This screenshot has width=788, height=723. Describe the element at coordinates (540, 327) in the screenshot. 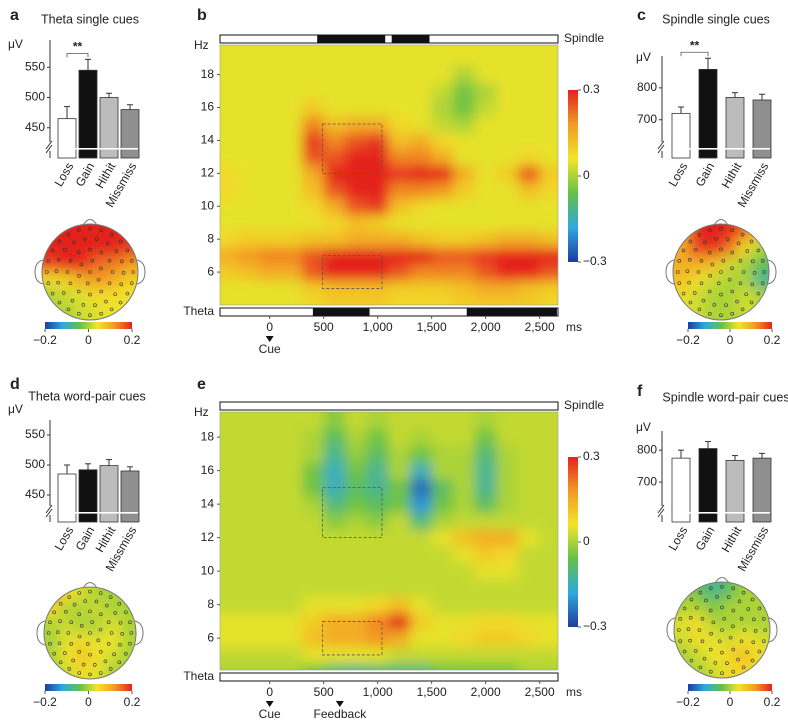

I see `x-tick-label: 2,500` at that location.